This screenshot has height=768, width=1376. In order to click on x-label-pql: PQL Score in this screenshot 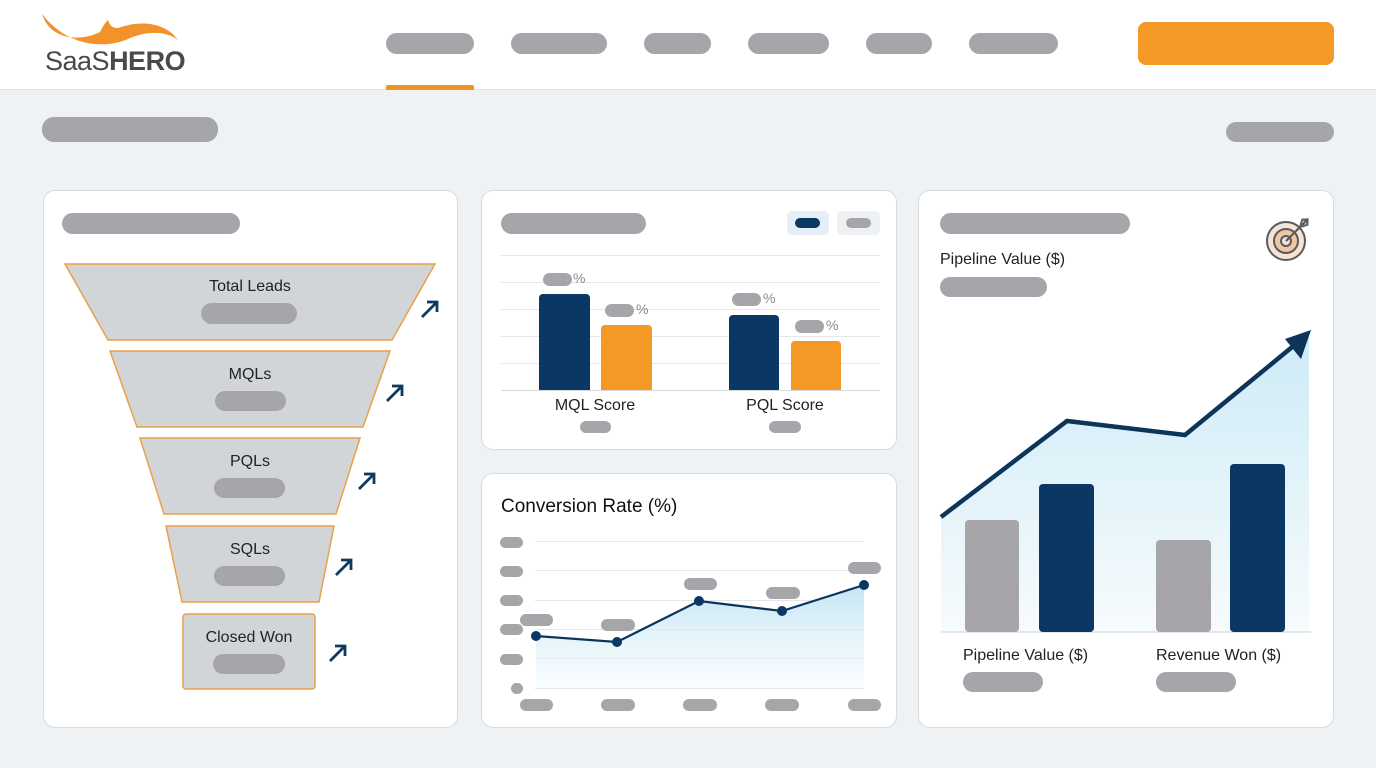, I will do `click(785, 405)`.